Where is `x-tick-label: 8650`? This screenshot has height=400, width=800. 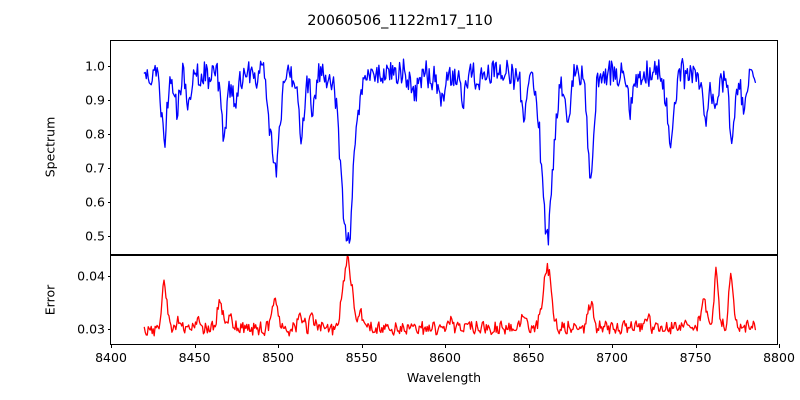
x-tick-label: 8650 is located at coordinates (528, 357).